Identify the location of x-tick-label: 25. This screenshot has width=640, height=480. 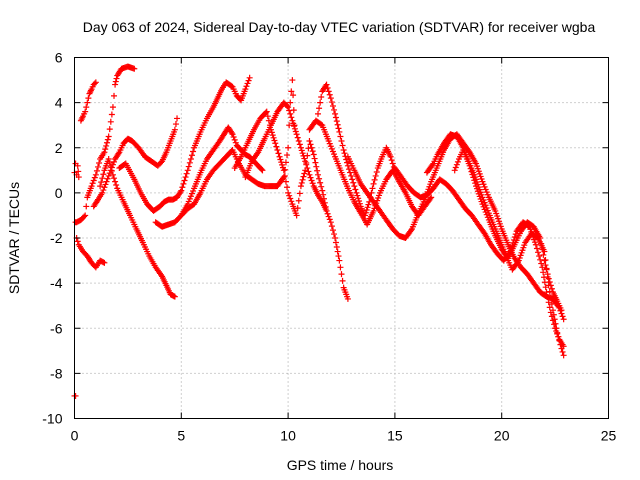
(609, 436).